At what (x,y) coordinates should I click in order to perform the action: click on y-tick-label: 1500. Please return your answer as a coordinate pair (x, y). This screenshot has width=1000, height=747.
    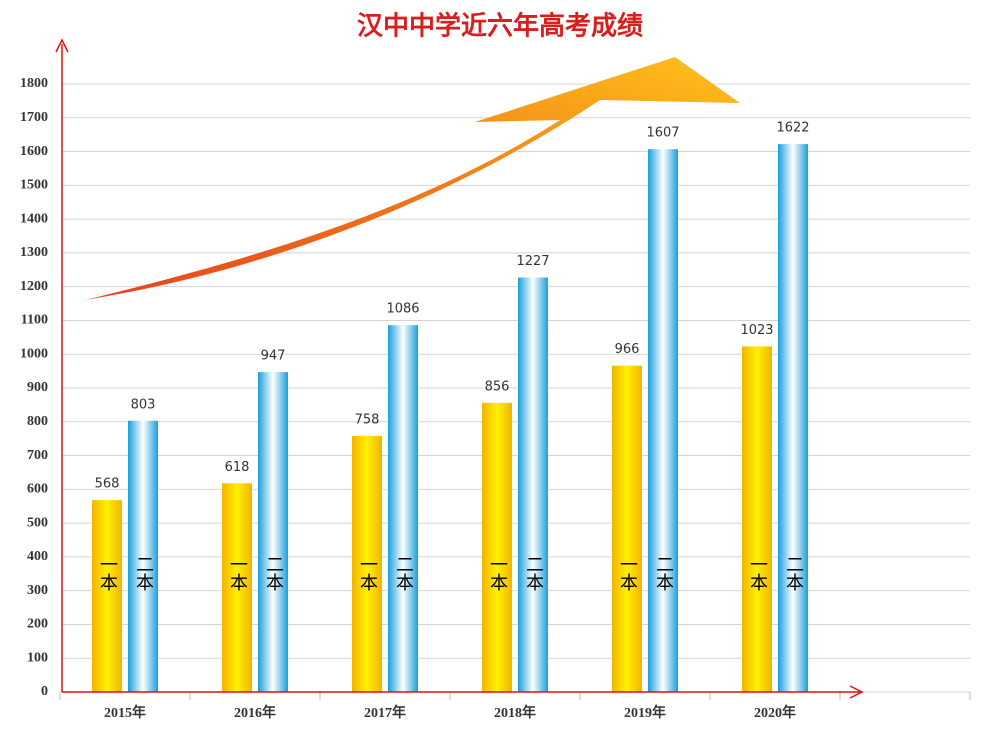
    Looking at the image, I should click on (34, 185).